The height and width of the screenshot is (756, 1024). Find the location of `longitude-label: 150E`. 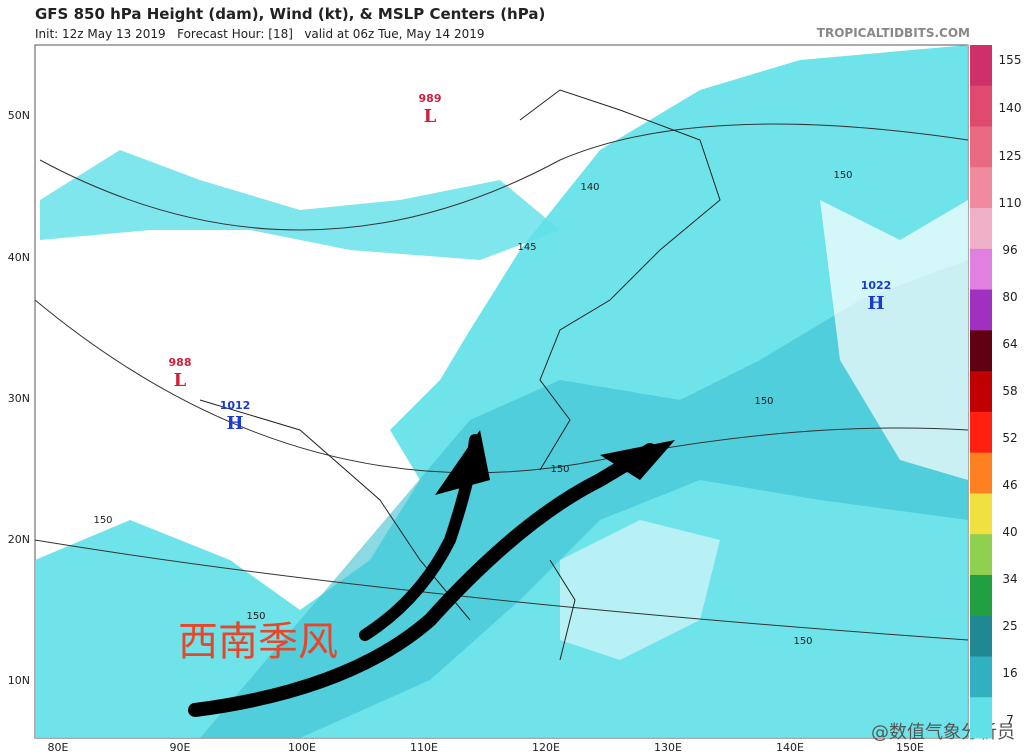

longitude-label: 150E is located at coordinates (910, 747).